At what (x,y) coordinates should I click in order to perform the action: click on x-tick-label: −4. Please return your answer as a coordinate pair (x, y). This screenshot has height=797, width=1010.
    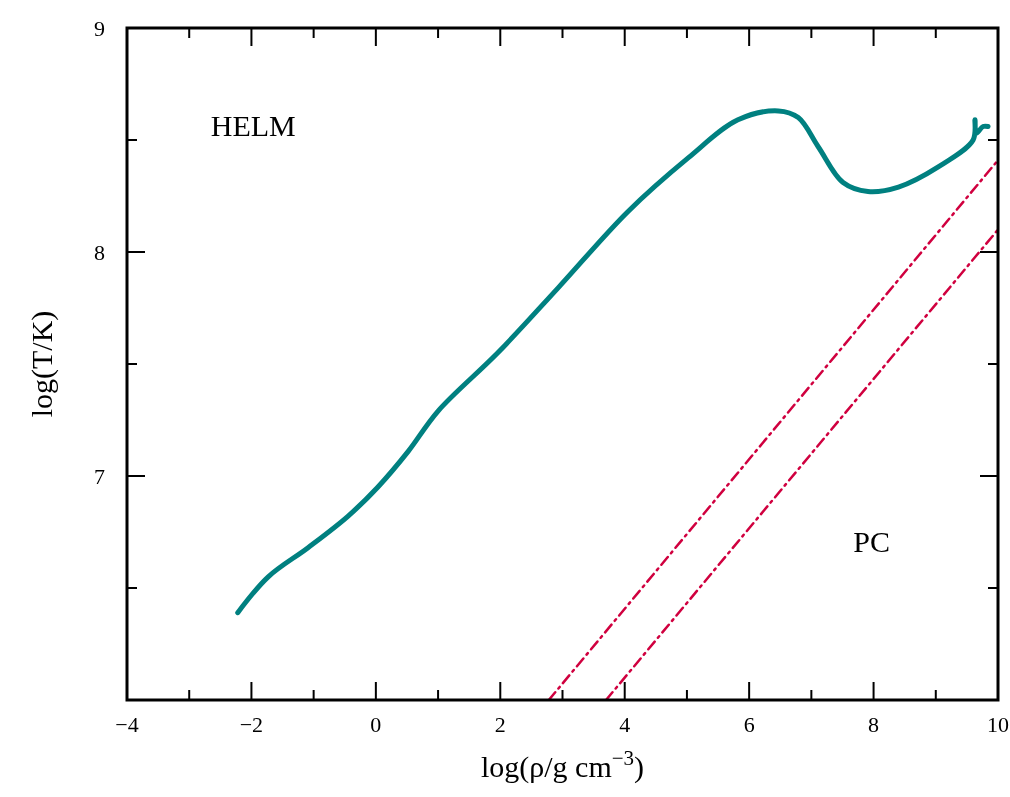
    Looking at the image, I should click on (127, 724).